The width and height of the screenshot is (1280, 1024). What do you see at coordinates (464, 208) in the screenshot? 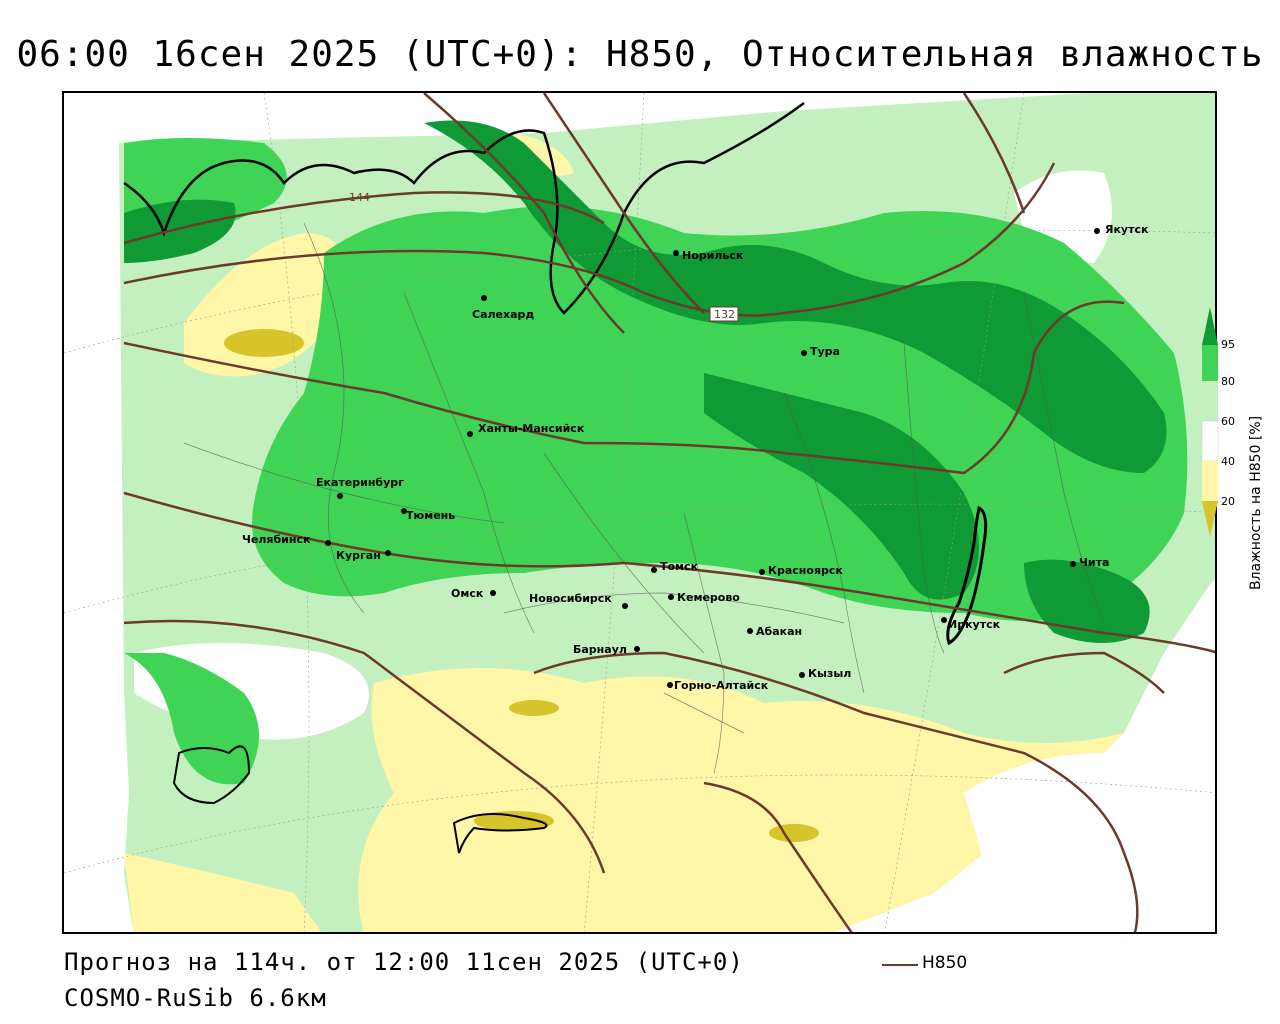
I see `coastline-north` at bounding box center [464, 208].